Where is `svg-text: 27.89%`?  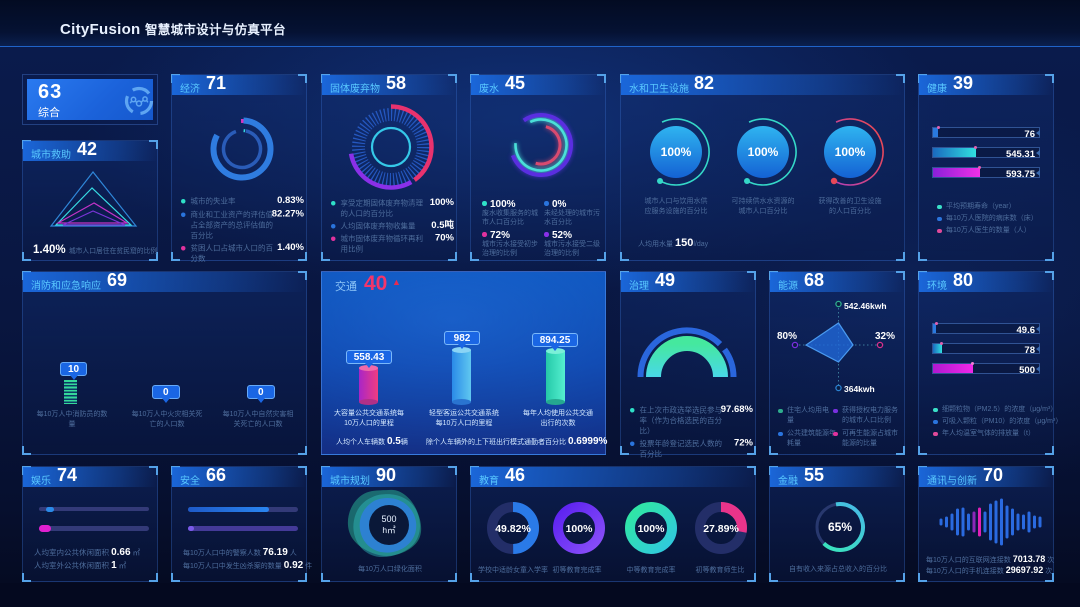
svg-text: 27.89% is located at coordinates (721, 529).